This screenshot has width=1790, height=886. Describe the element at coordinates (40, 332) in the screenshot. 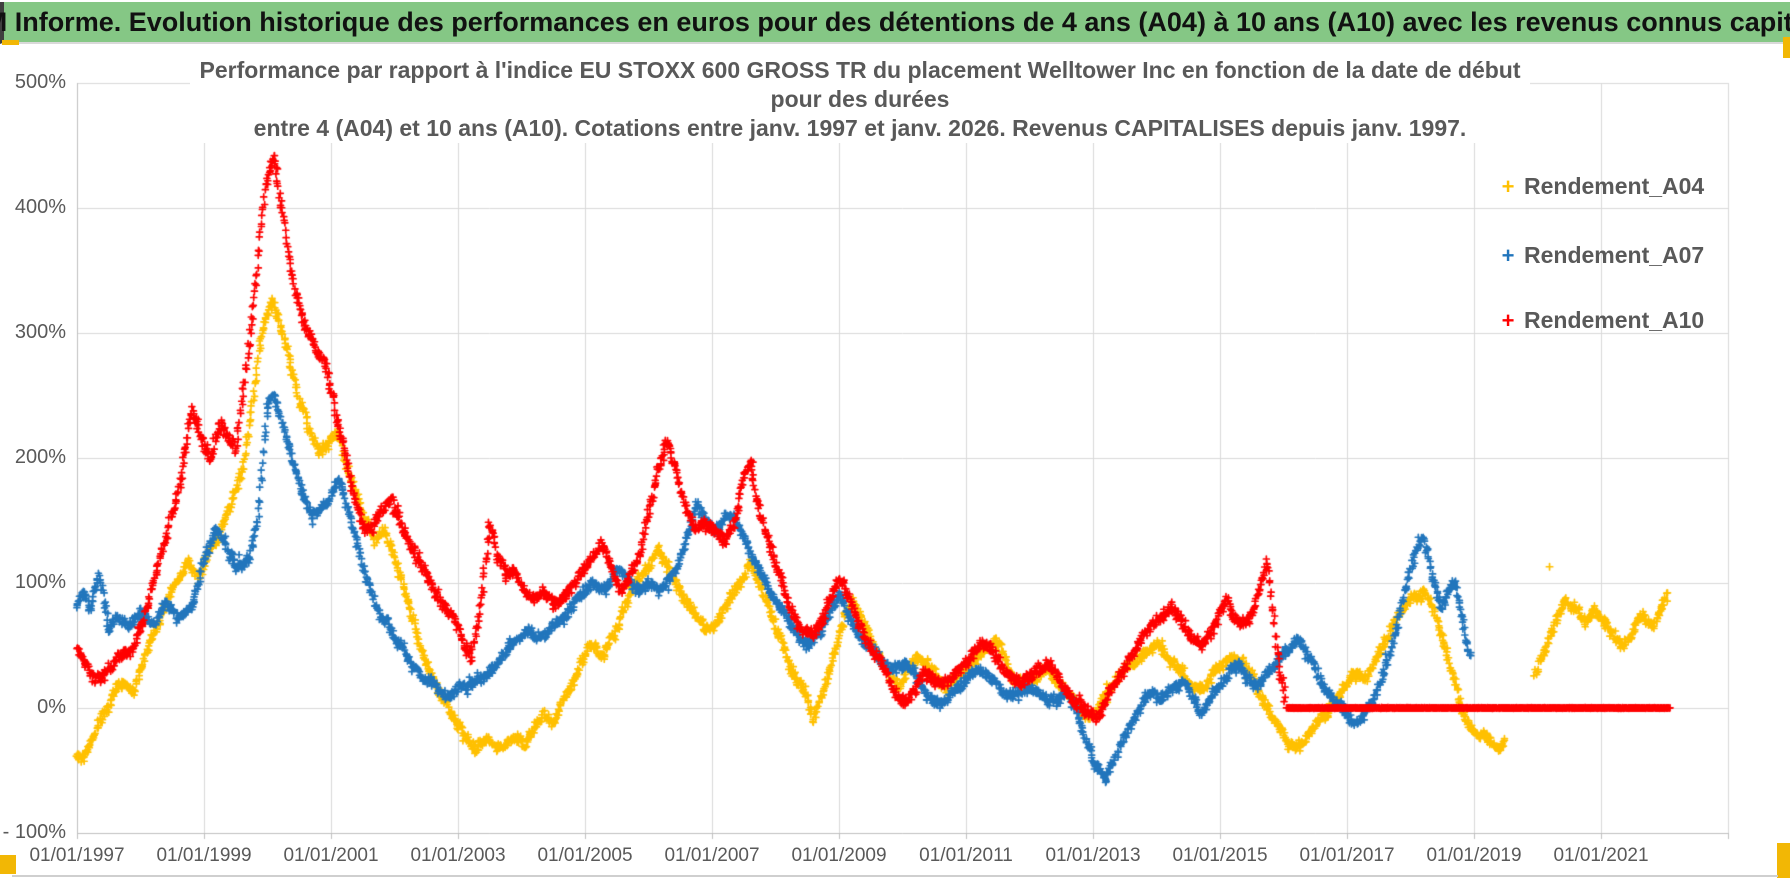

I see `y-tick-label: 300%` at that location.